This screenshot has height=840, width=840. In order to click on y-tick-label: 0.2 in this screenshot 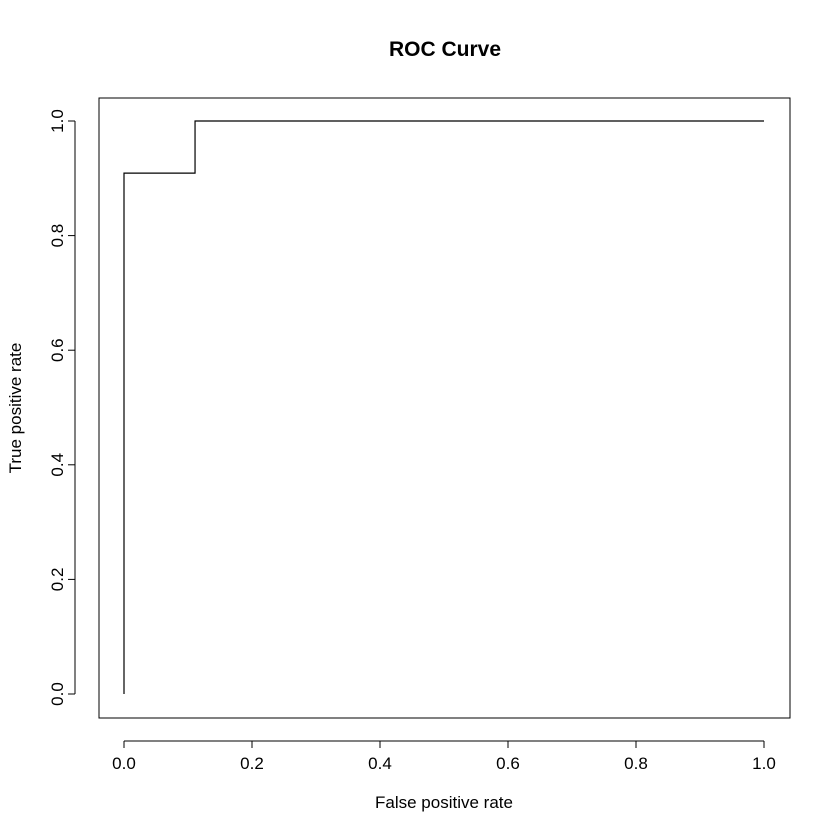, I will do `click(57, 580)`.